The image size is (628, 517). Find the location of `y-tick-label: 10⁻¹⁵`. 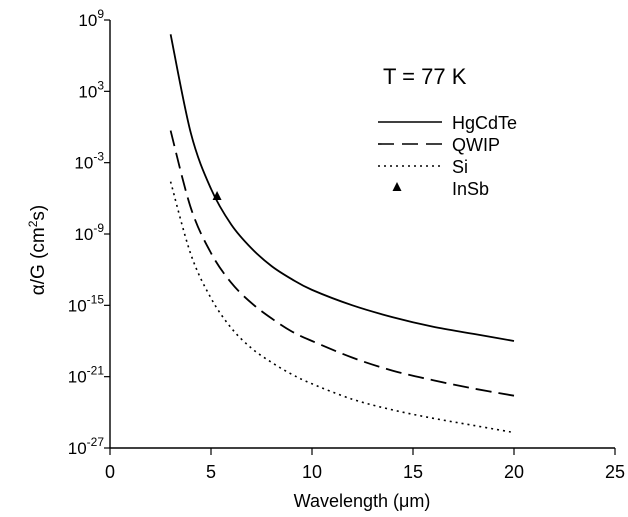

y-tick-label: 10⁻¹⁵ is located at coordinates (86, 303).